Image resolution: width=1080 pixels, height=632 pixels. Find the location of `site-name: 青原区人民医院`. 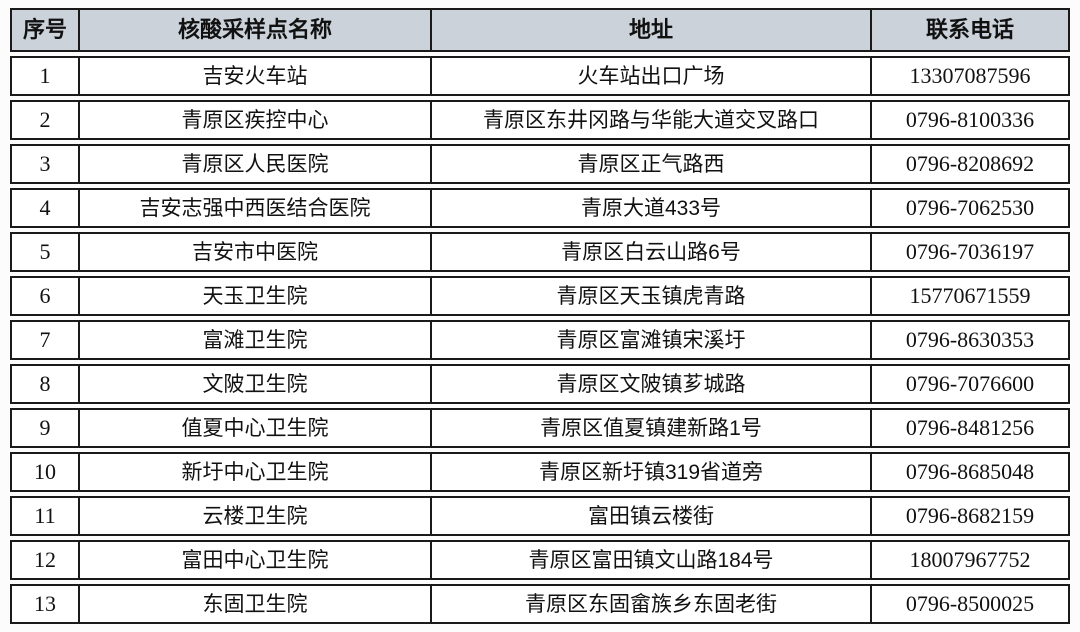

site-name: 青原区人民医院 is located at coordinates (254, 164).